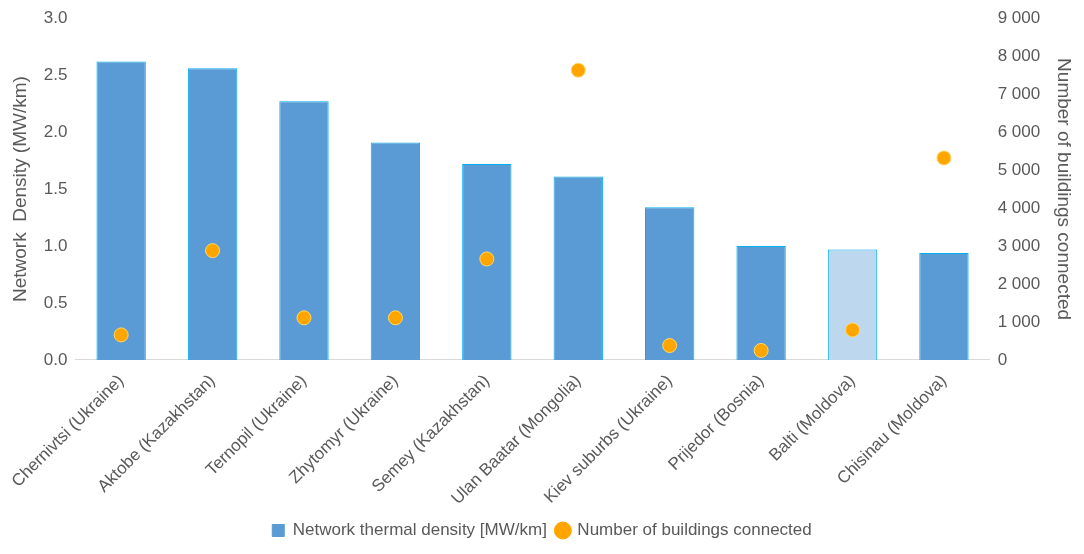 The height and width of the screenshot is (554, 1084). I want to click on y-tick-label: 1.5, so click(55, 188).